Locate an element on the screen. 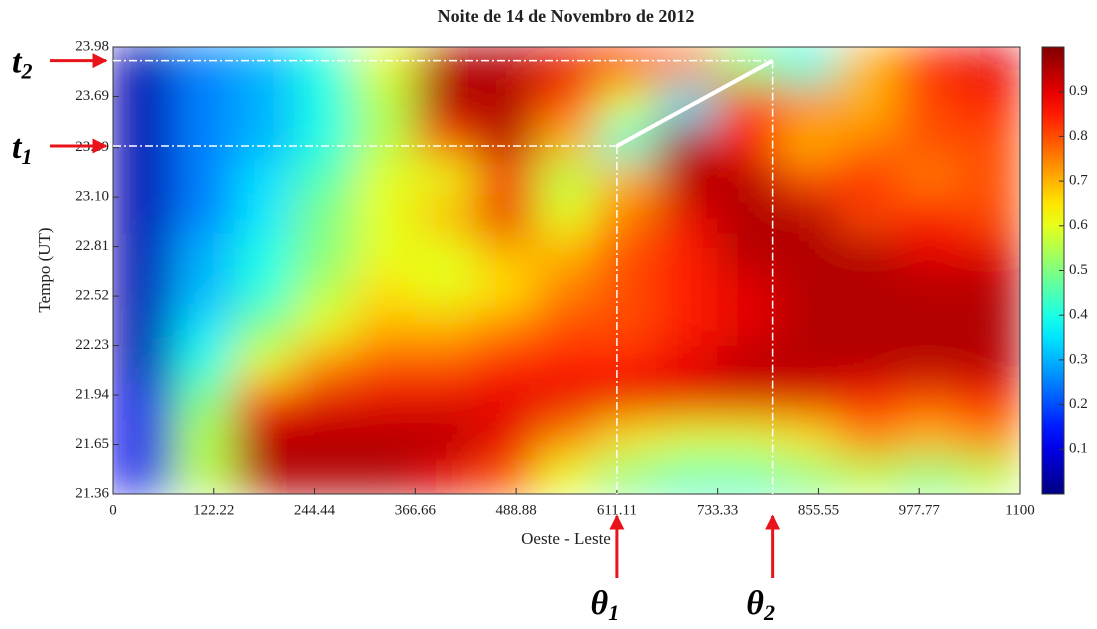  angle-marker-label: θ2 is located at coordinates (760, 605).